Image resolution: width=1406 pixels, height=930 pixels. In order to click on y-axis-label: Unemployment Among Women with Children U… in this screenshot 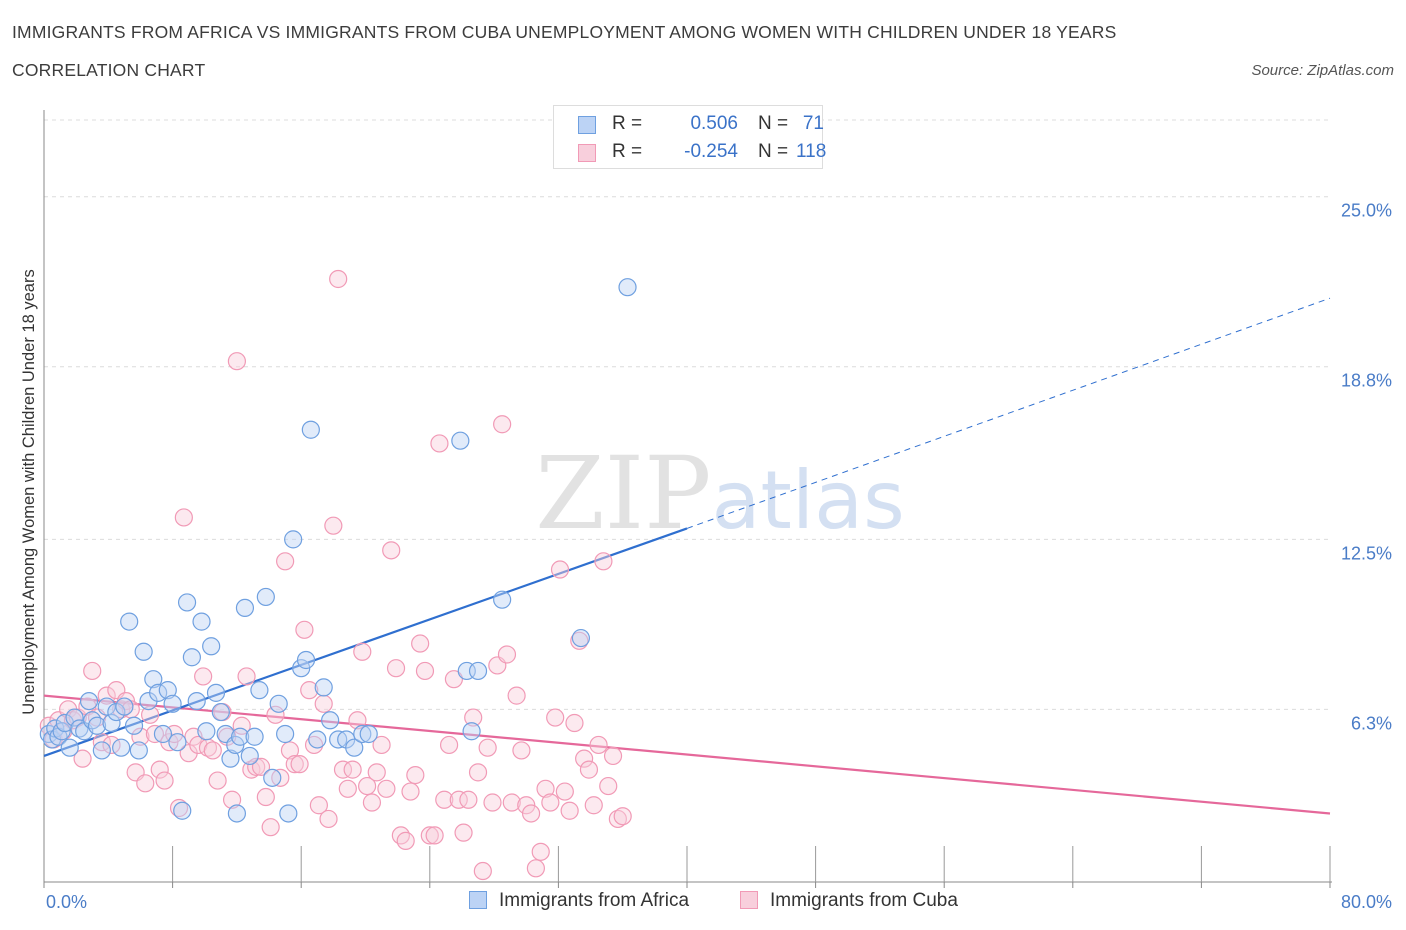, I will do `click(29, 491)`.